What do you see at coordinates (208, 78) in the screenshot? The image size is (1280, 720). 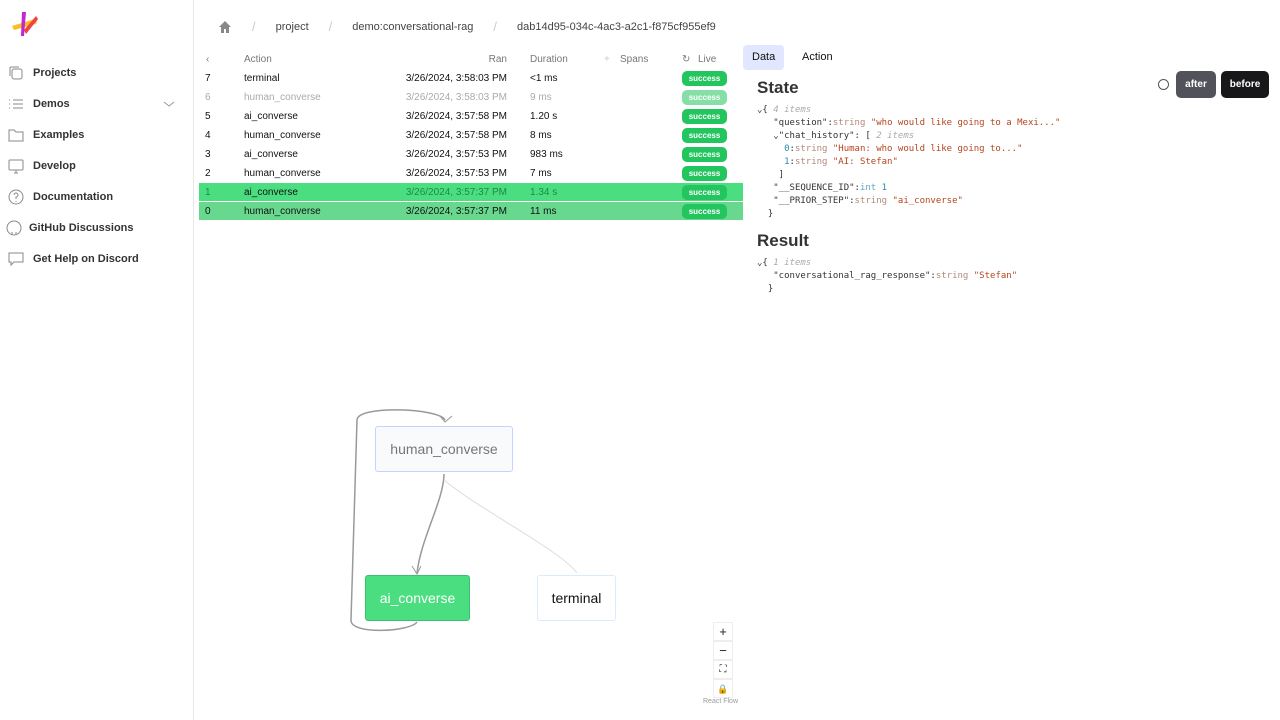 I see `row-index: 7` at bounding box center [208, 78].